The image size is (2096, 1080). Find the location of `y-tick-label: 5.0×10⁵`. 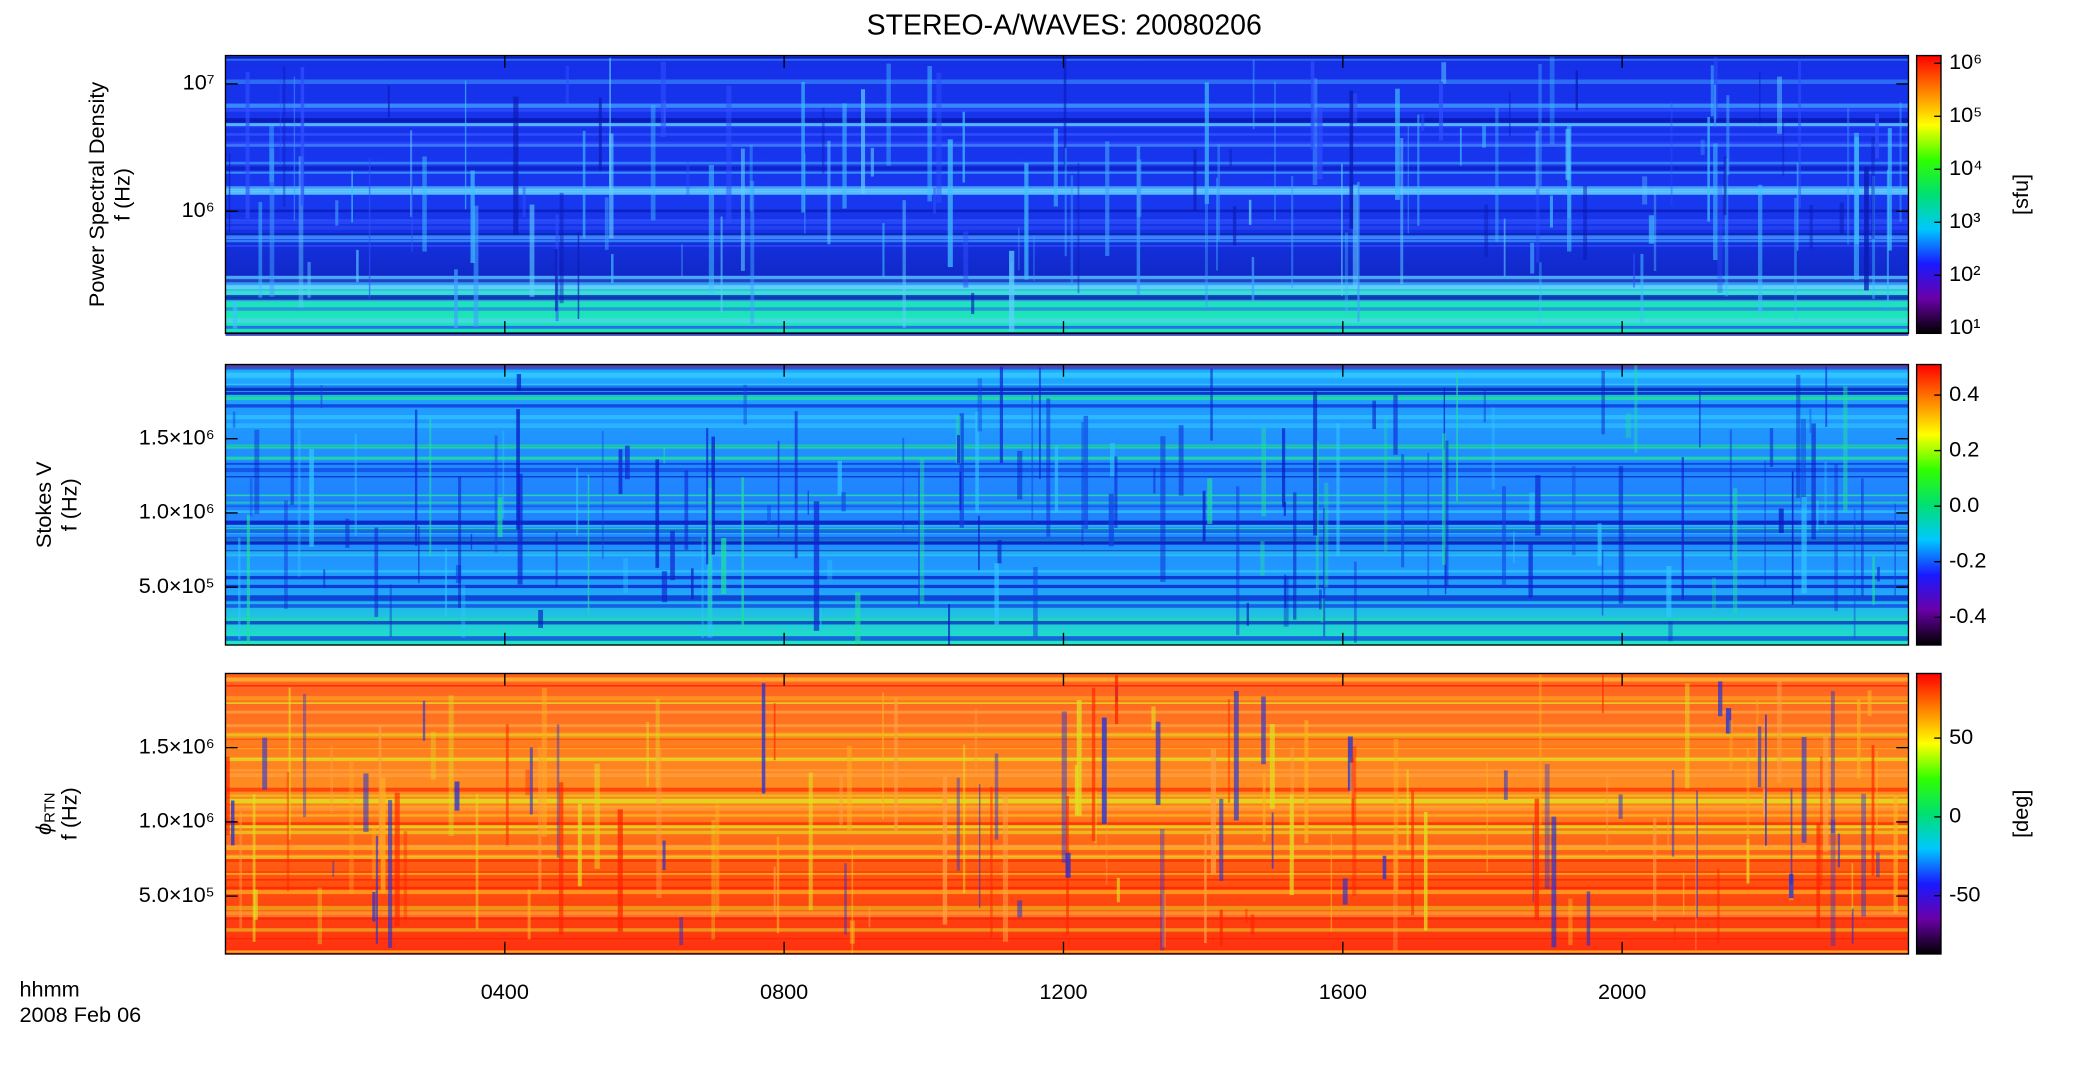

y-tick-label: 5.0×10⁵ is located at coordinates (177, 894).